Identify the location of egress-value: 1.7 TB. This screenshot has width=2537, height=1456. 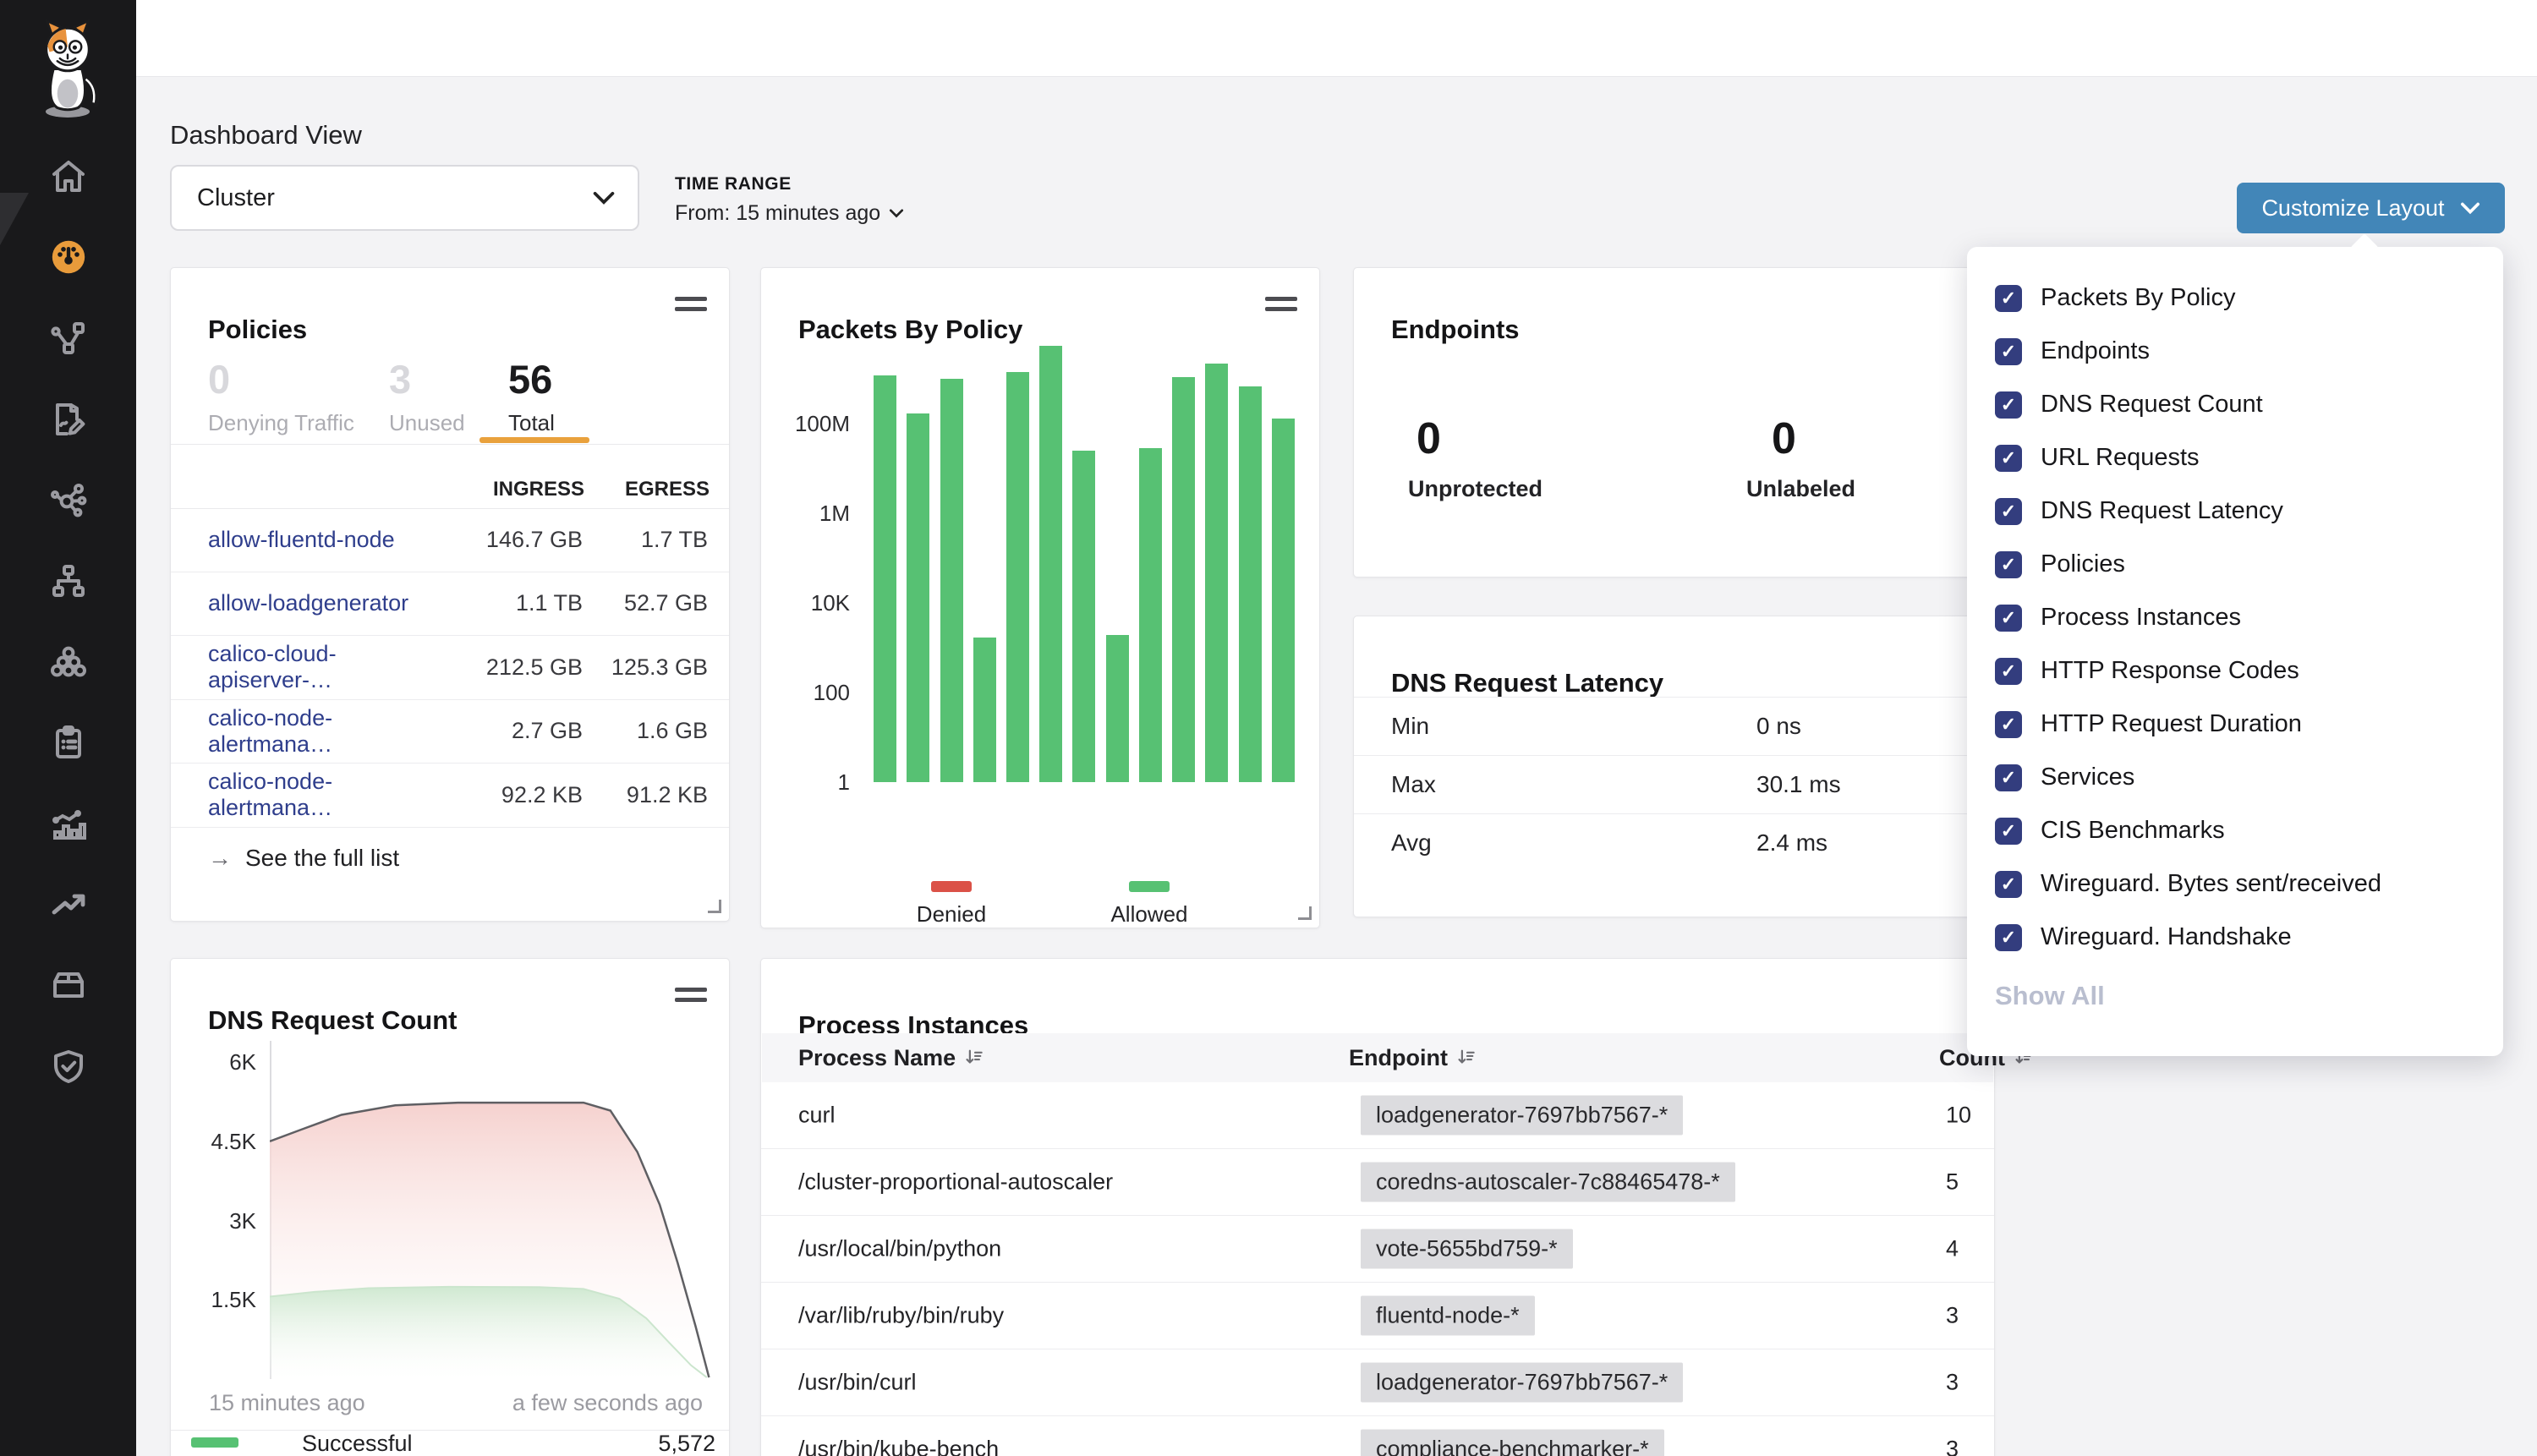
(674, 539).